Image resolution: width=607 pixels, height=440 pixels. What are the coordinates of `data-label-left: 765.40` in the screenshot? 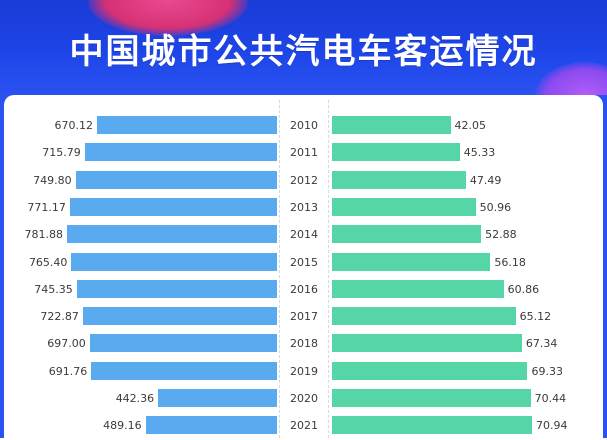 It's located at (48, 262).